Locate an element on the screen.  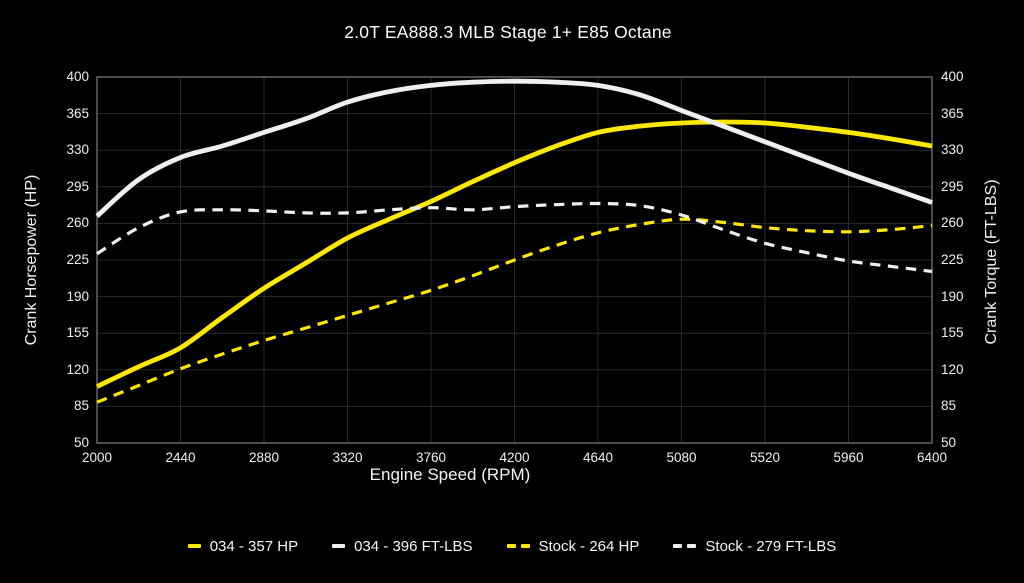
y-tick-left: 190 is located at coordinates (77, 296).